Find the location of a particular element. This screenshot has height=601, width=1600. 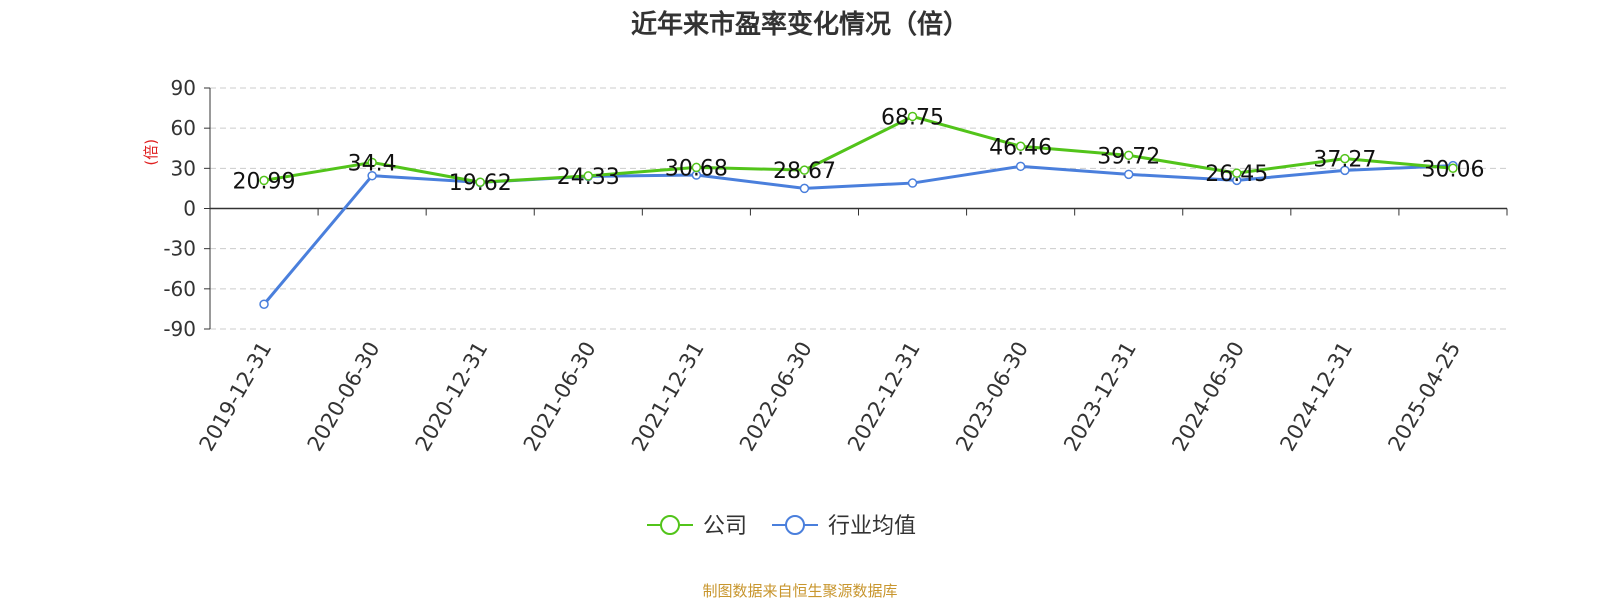

x-tick-label: 2019-12-31 is located at coordinates (236, 397).